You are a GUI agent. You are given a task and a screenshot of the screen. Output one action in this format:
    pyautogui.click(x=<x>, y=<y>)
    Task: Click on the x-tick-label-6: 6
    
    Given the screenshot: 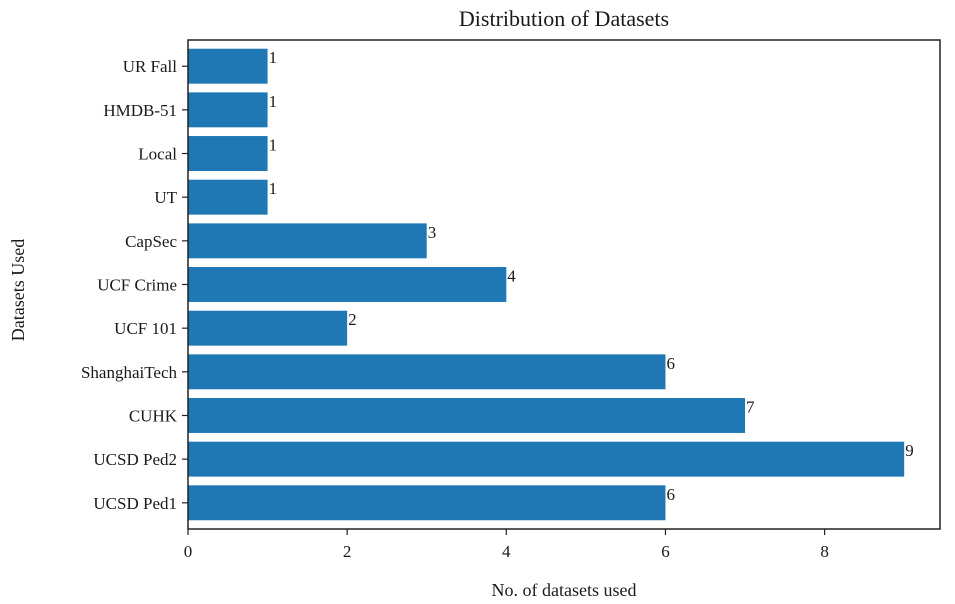 What is the action you would take?
    pyautogui.click(x=665, y=551)
    